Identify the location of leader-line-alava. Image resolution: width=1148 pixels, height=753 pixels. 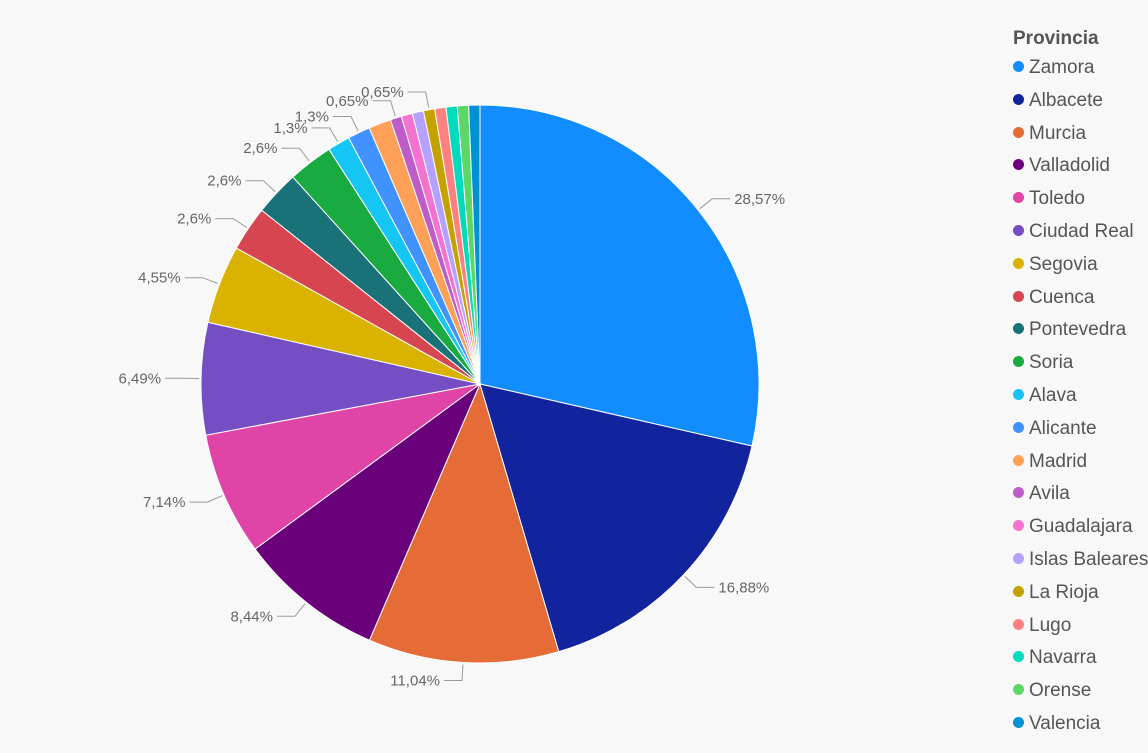
(325, 134).